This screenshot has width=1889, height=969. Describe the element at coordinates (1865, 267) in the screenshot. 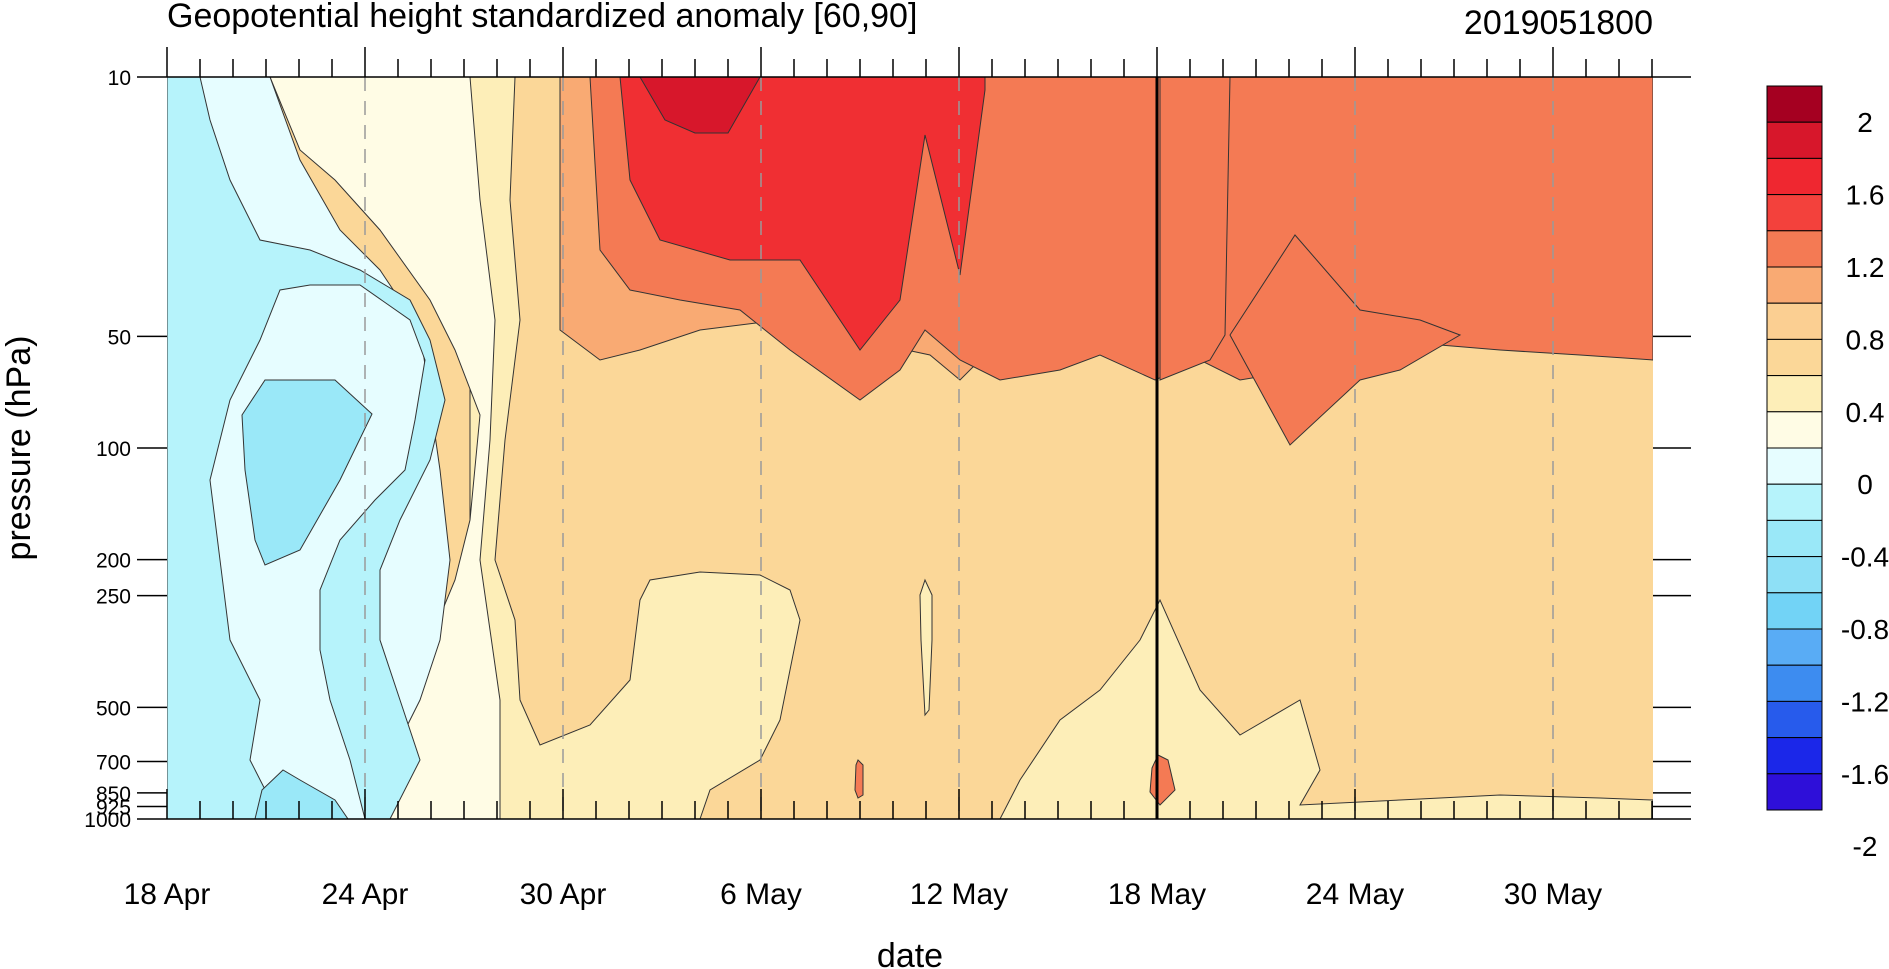

I see `colorbar-label: 1.2` at that location.